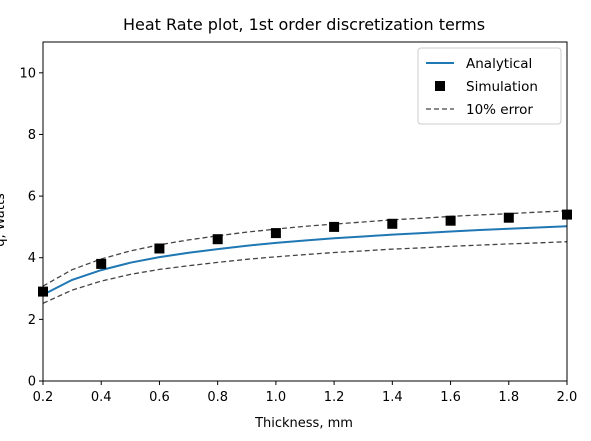 This screenshot has height=441, width=591. I want to click on x-tick-label: 0.8, so click(217, 397).